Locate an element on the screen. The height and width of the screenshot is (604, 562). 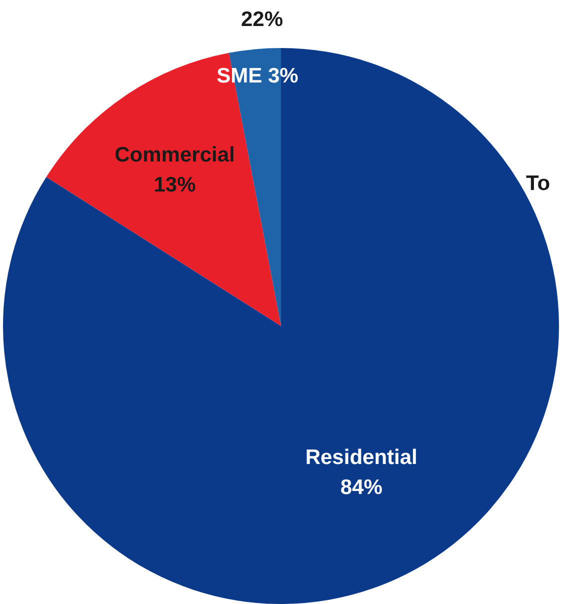
data-label: 84% is located at coordinates (361, 487).